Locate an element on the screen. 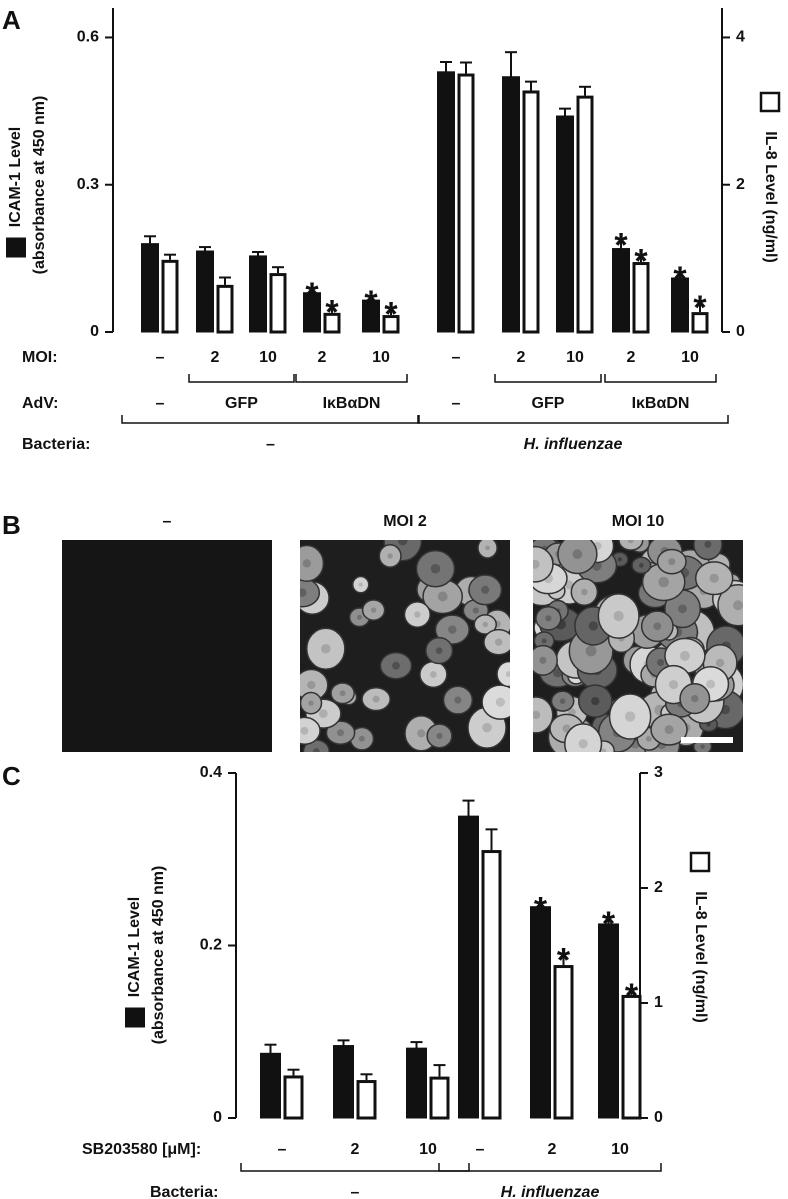 This screenshot has width=788, height=1199. y2-tick-label: 2 is located at coordinates (740, 184).